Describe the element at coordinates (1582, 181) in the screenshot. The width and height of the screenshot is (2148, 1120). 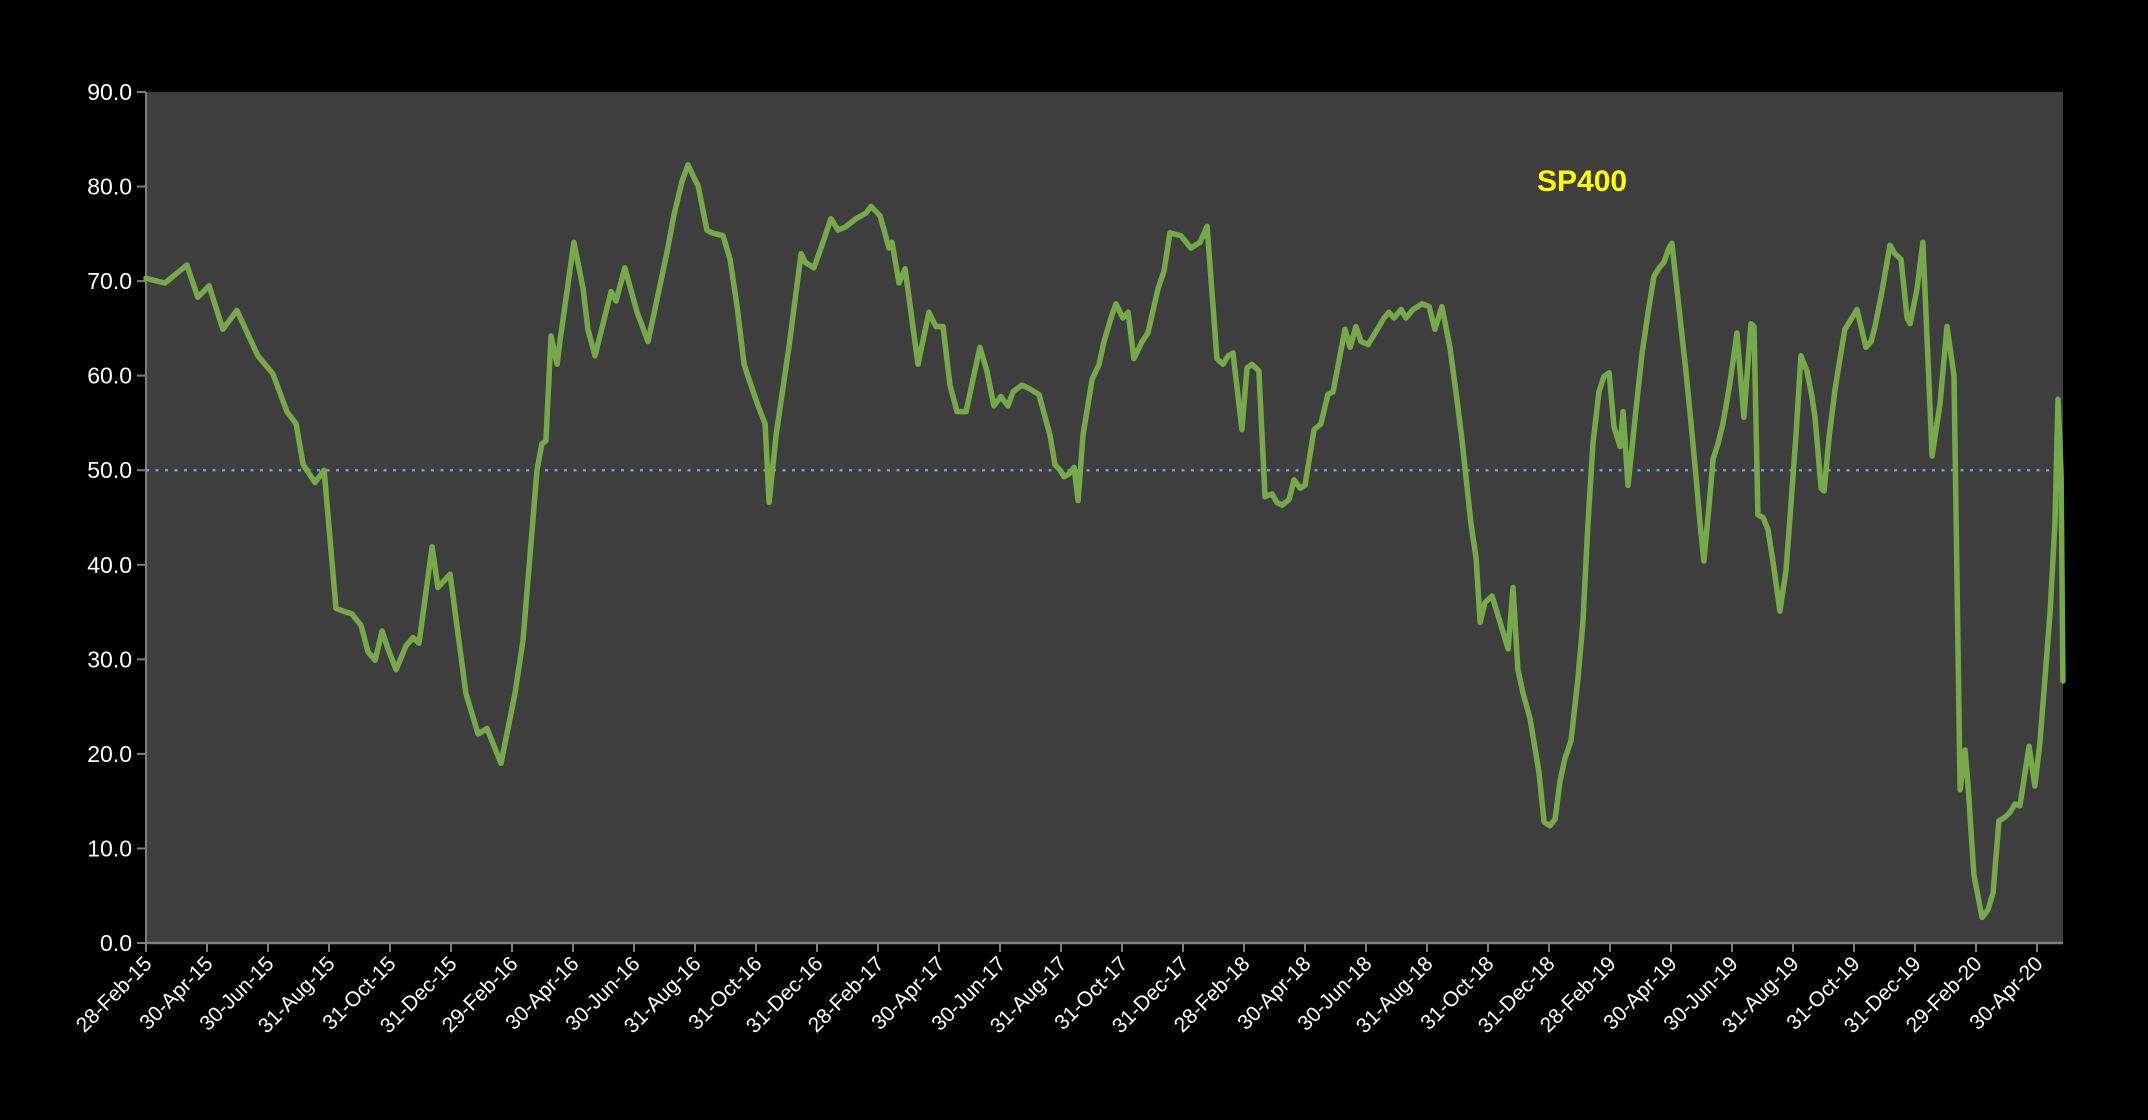
I see `series-label-sp400: SP400` at that location.